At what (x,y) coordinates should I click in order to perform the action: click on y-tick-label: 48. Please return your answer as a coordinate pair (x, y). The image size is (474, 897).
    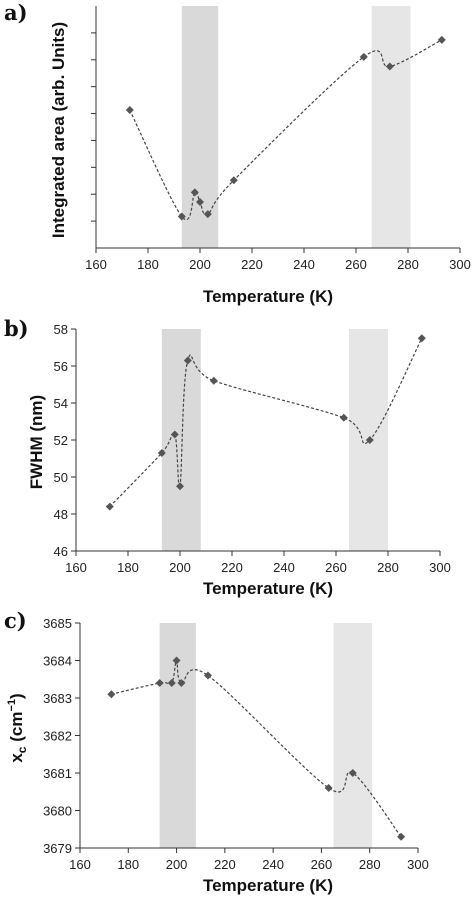
    Looking at the image, I should click on (61, 514).